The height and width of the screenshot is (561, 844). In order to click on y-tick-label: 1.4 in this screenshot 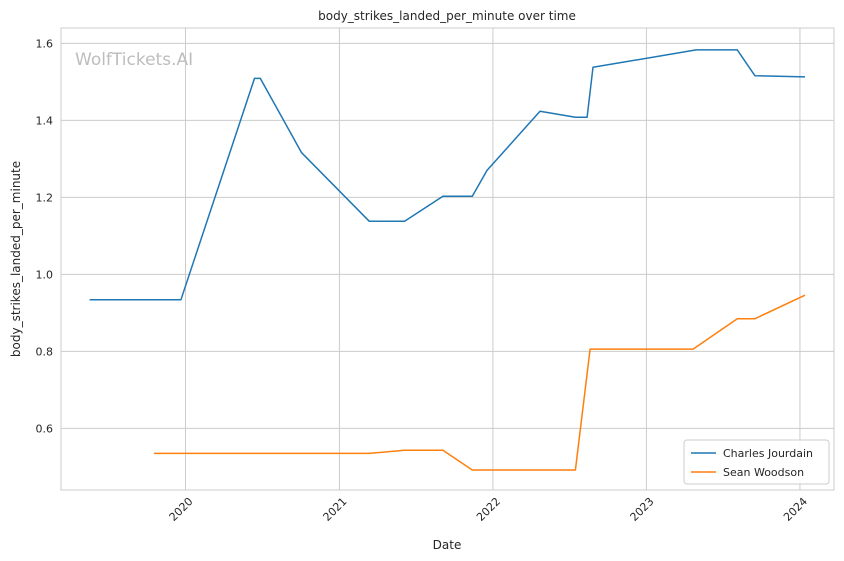, I will do `click(45, 120)`.